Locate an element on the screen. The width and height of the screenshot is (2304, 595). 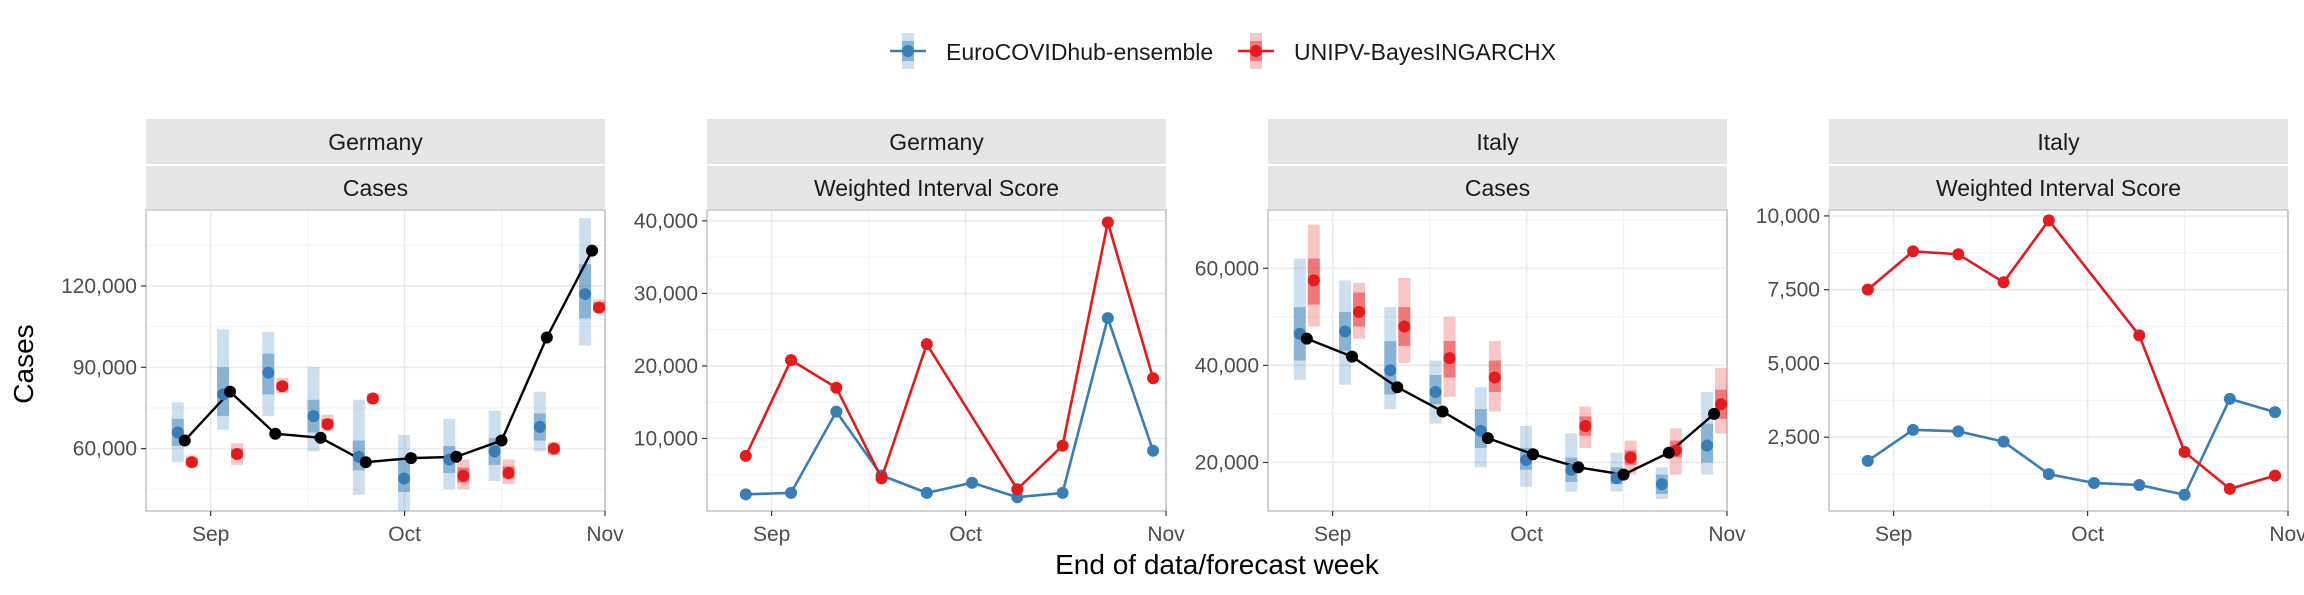
observed-line is located at coordinates (1510, 406).